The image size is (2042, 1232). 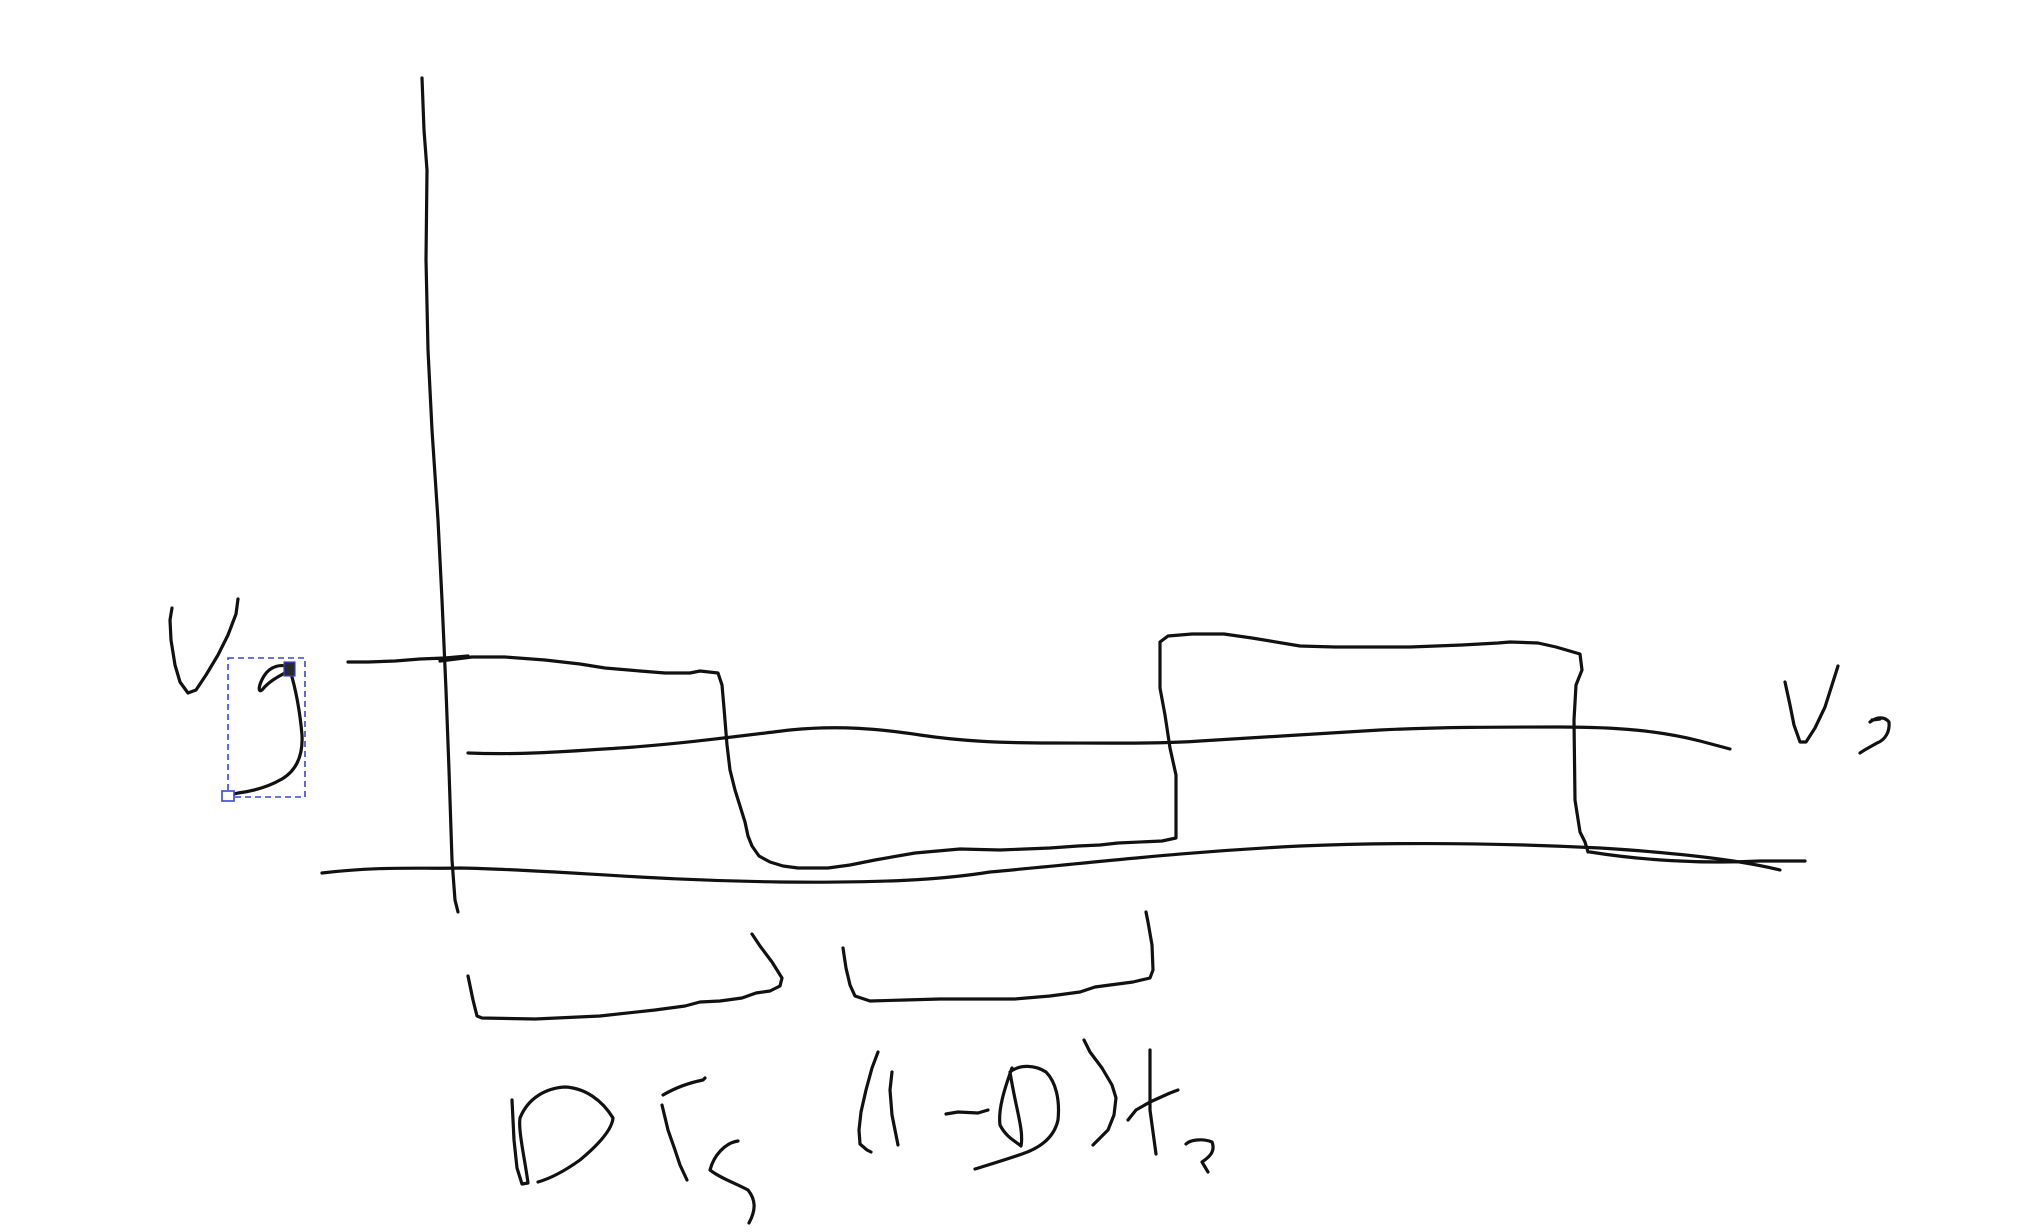 I want to click on handwritten-s-stroke, so click(x=732, y=1182).